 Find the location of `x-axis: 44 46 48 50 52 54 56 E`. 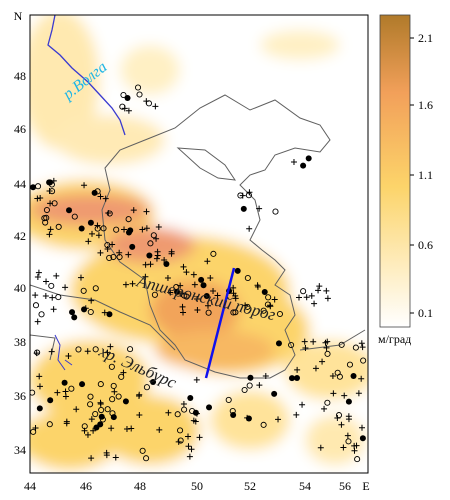

x-axis: 44 46 48 50 52 54 56 E is located at coordinates (197, 486).